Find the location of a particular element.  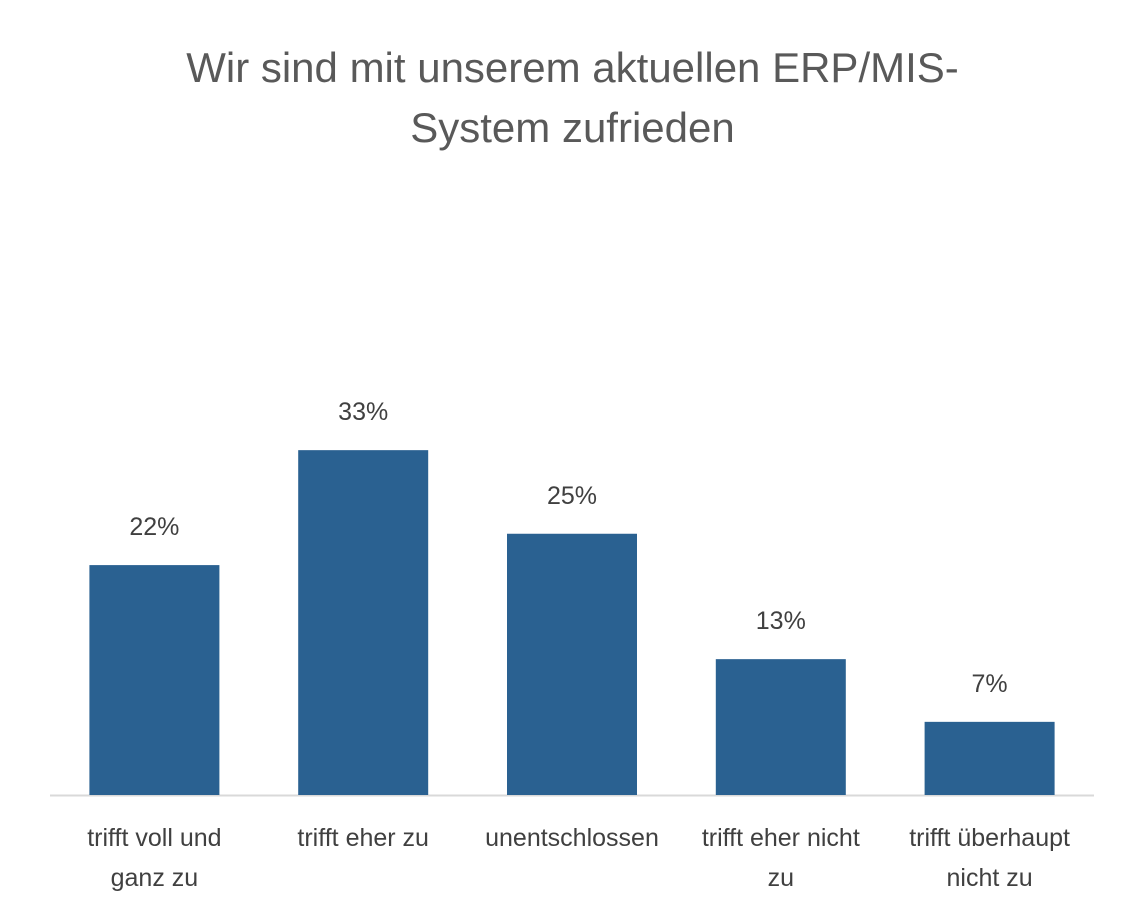

category-label-5-line-1: trifft überhaupt is located at coordinates (989, 838).